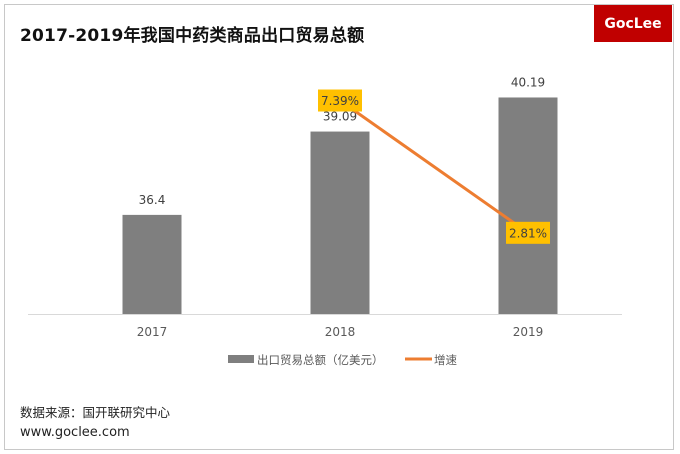  I want to click on x-tick-2018: 2018, so click(340, 332).